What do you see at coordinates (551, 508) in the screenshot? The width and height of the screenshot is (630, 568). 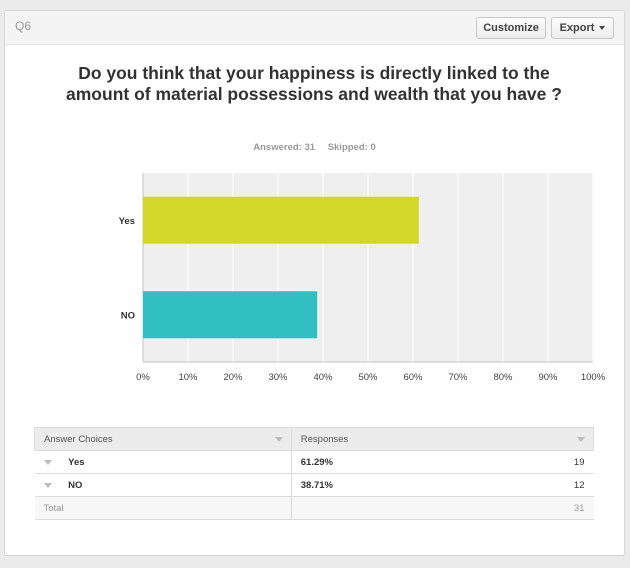 I see `total-count: 31` at bounding box center [551, 508].